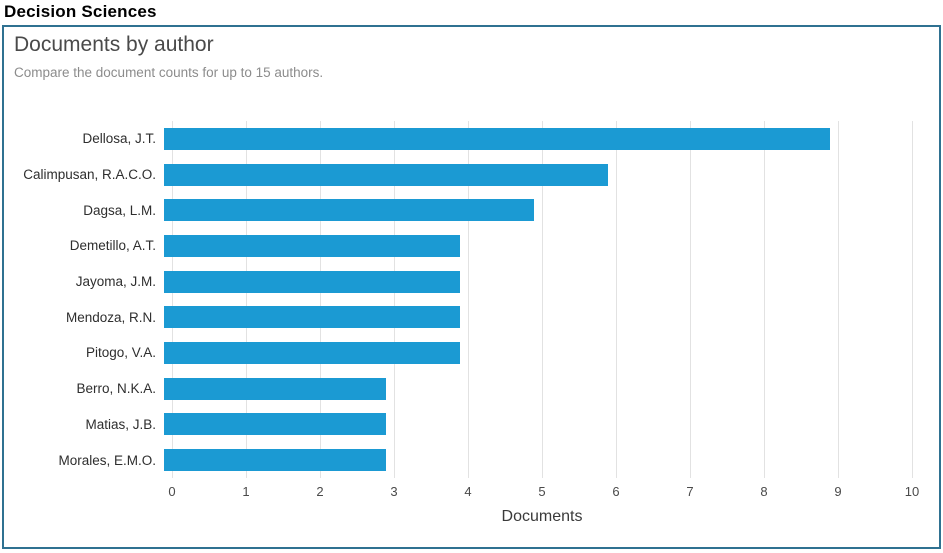 Image resolution: width=943 pixels, height=553 pixels. I want to click on bar-row: Demetillo, A.T., so click(471, 246).